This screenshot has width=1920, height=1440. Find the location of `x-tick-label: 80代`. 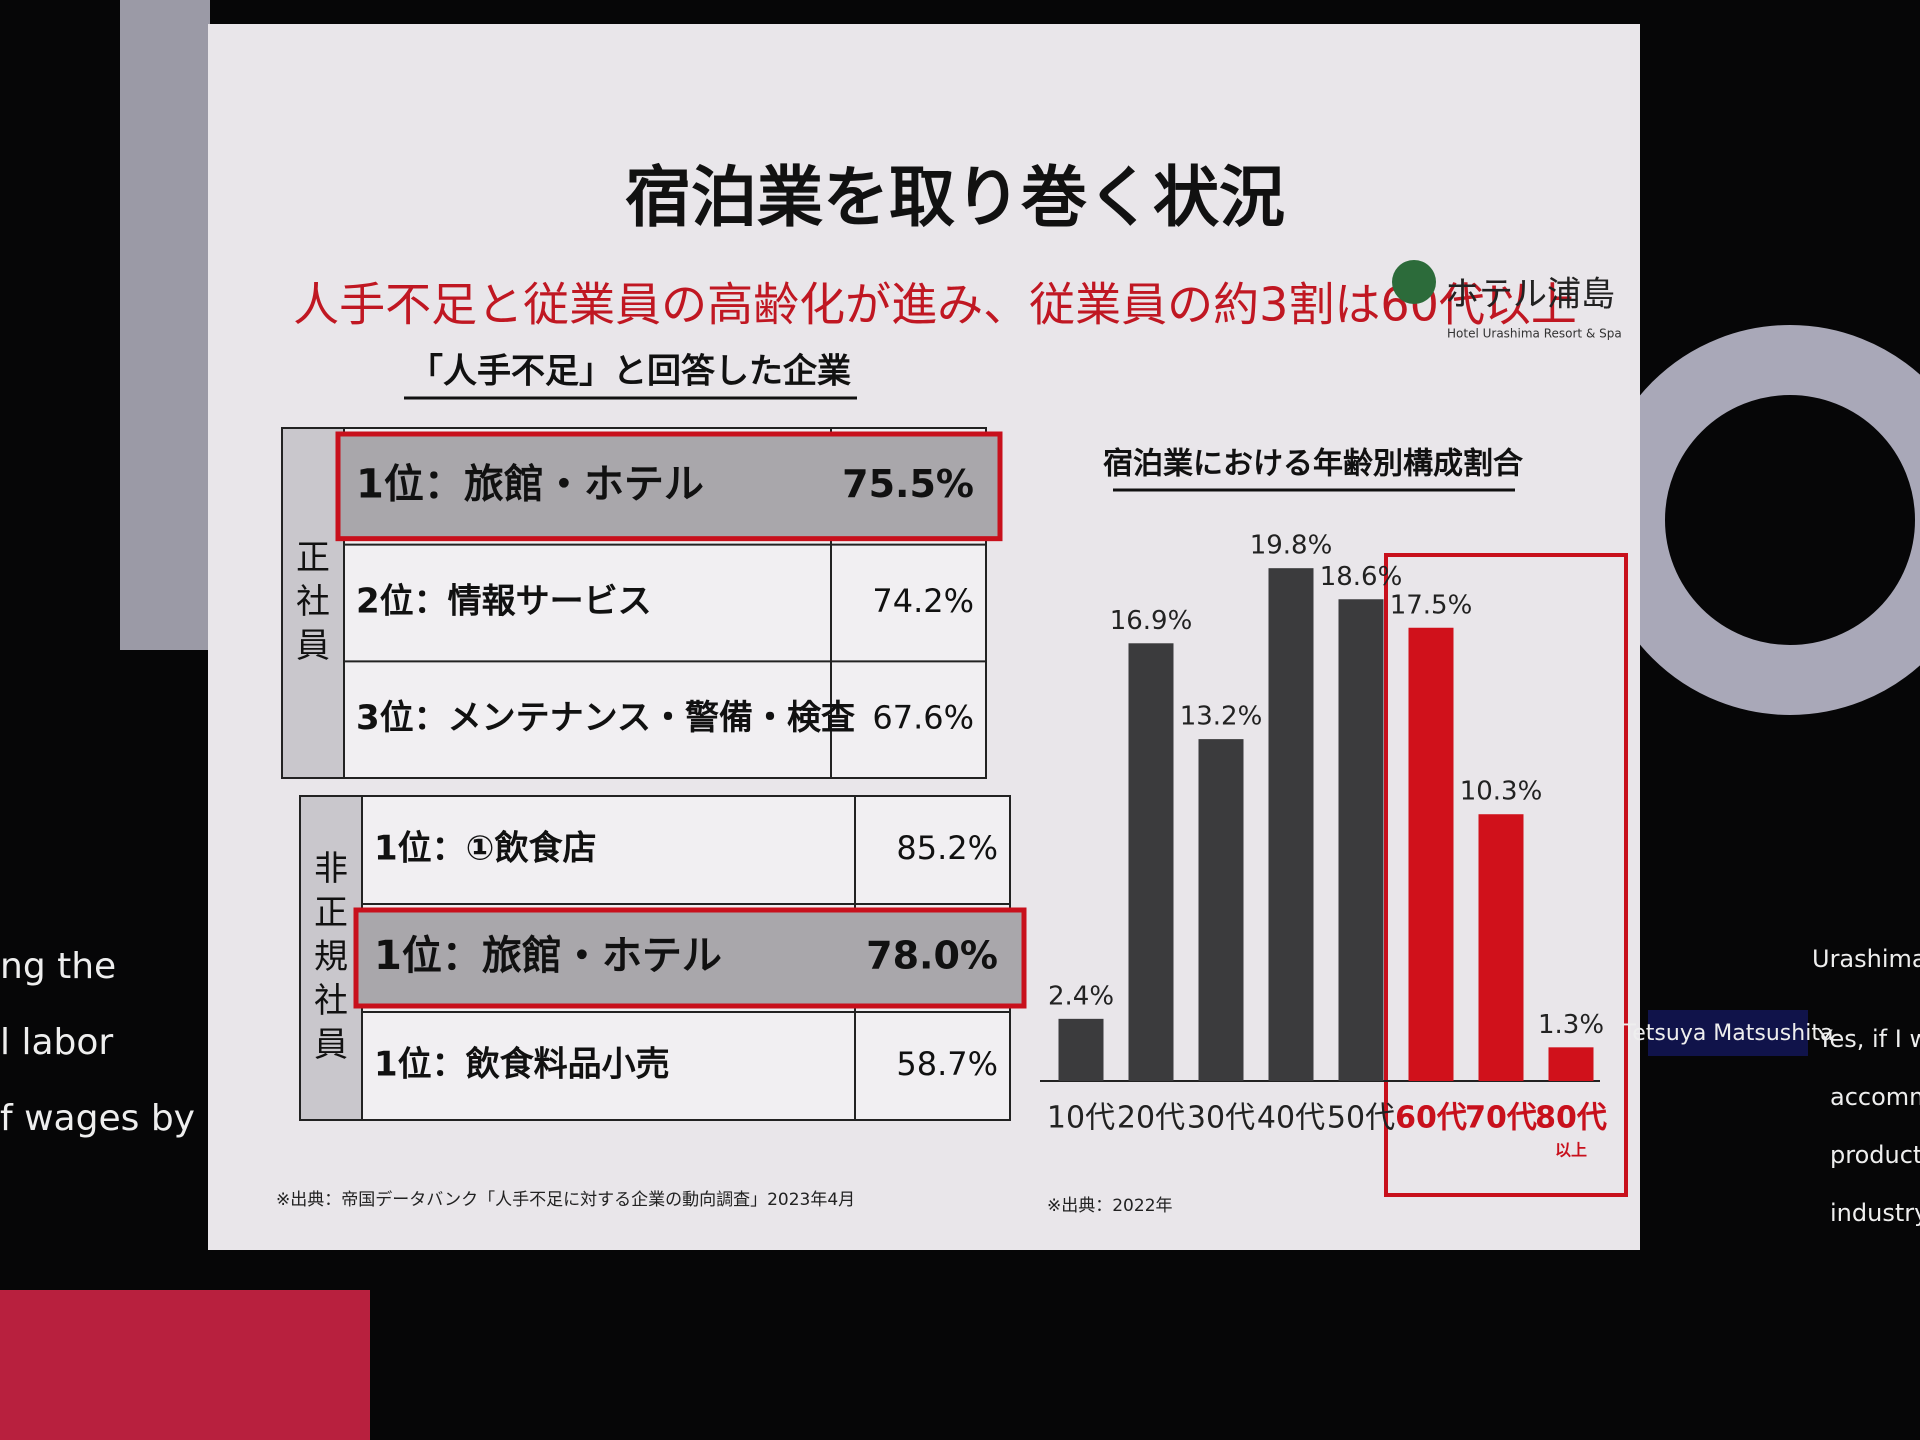

x-tick-label: 80代 is located at coordinates (1571, 1118).